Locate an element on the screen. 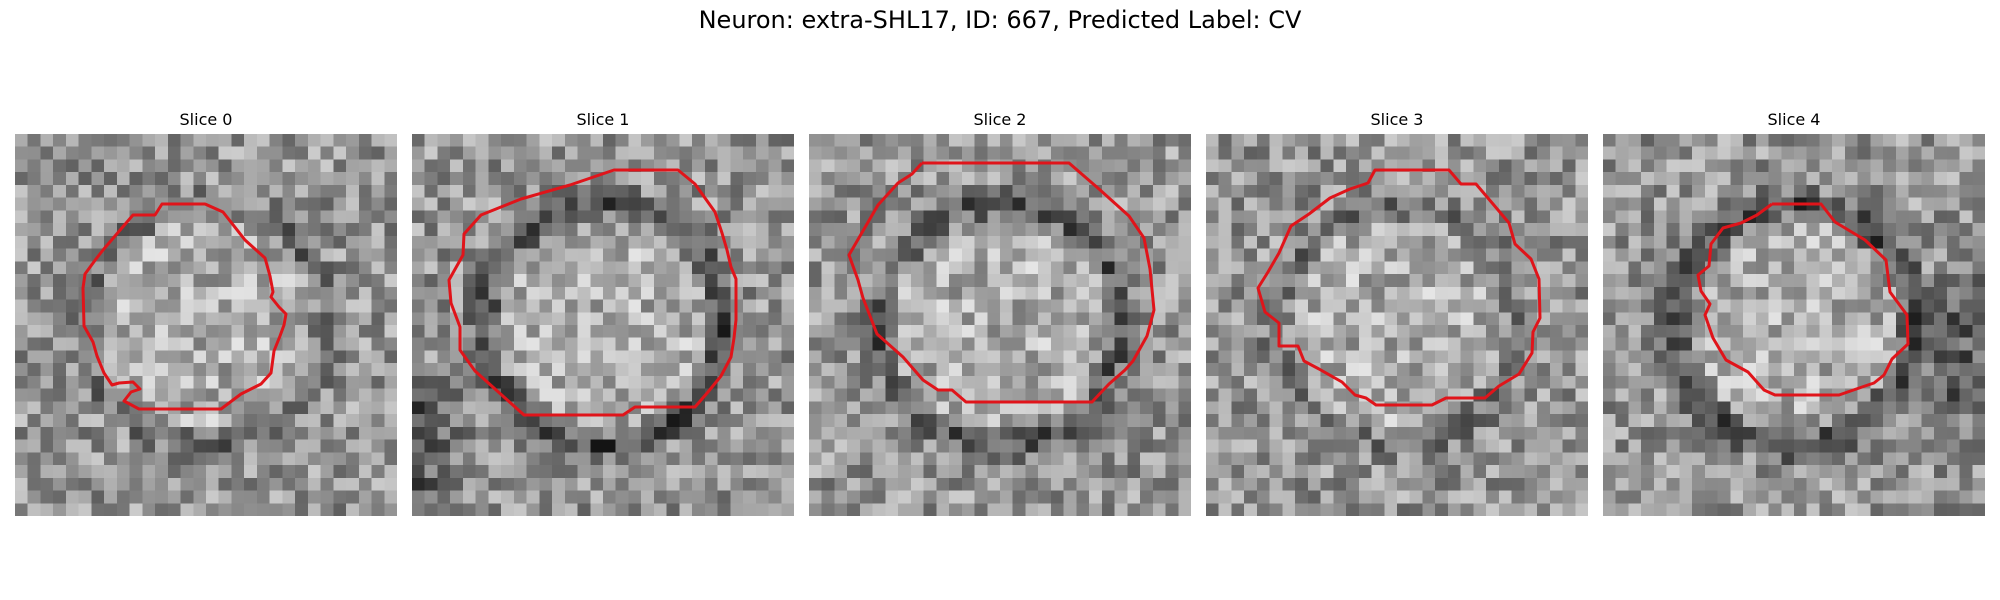 The width and height of the screenshot is (2000, 600). panel-slice-2: Slice 2 is located at coordinates (1000, 312).